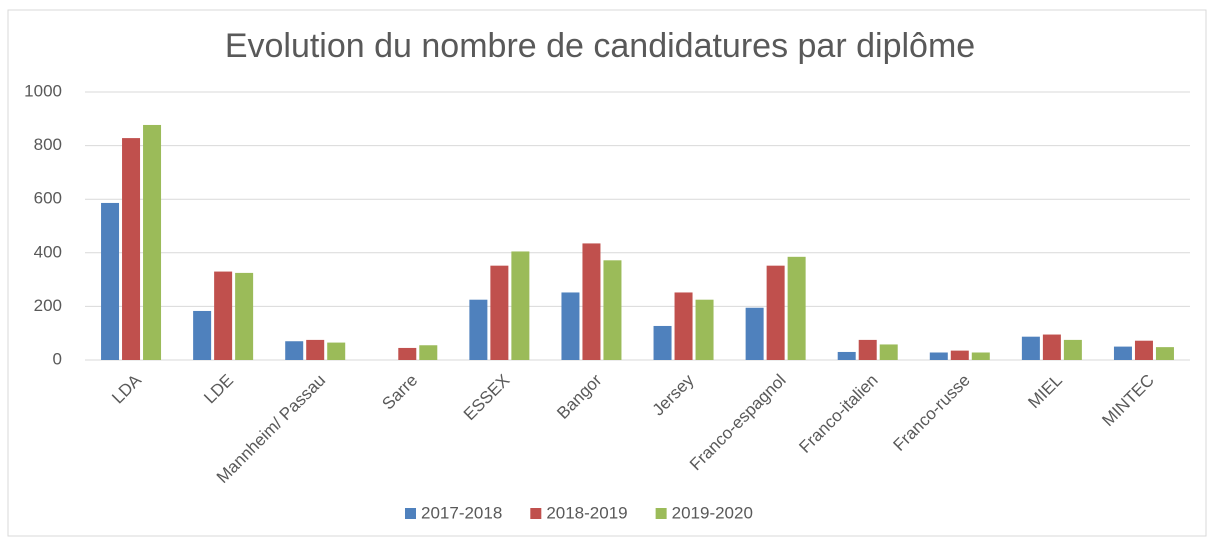 The width and height of the screenshot is (1214, 539). What do you see at coordinates (57, 358) in the screenshot?
I see `y-tick-label: 0` at bounding box center [57, 358].